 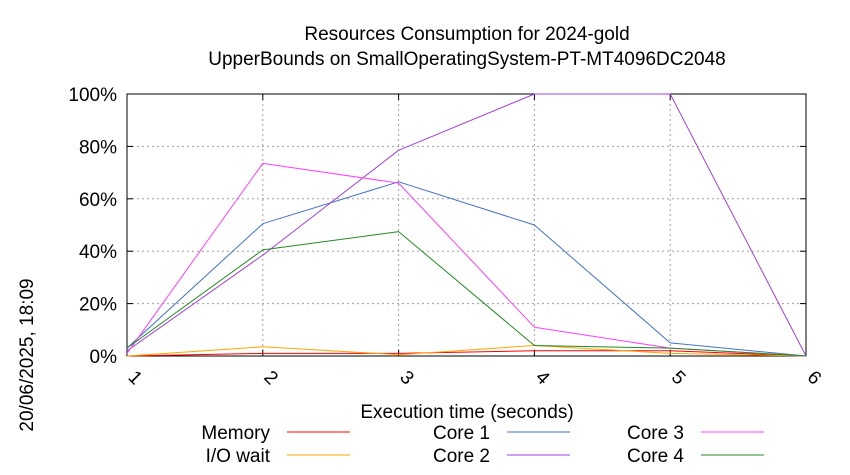 What do you see at coordinates (104, 357) in the screenshot?
I see `y-tick-label: 0%` at bounding box center [104, 357].